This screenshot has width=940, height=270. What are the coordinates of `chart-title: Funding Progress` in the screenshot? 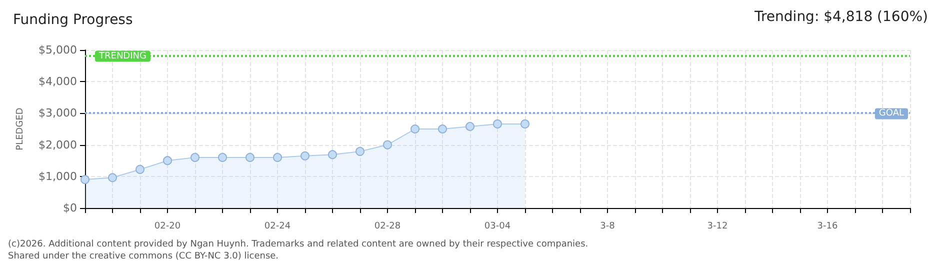 It's located at (73, 20).